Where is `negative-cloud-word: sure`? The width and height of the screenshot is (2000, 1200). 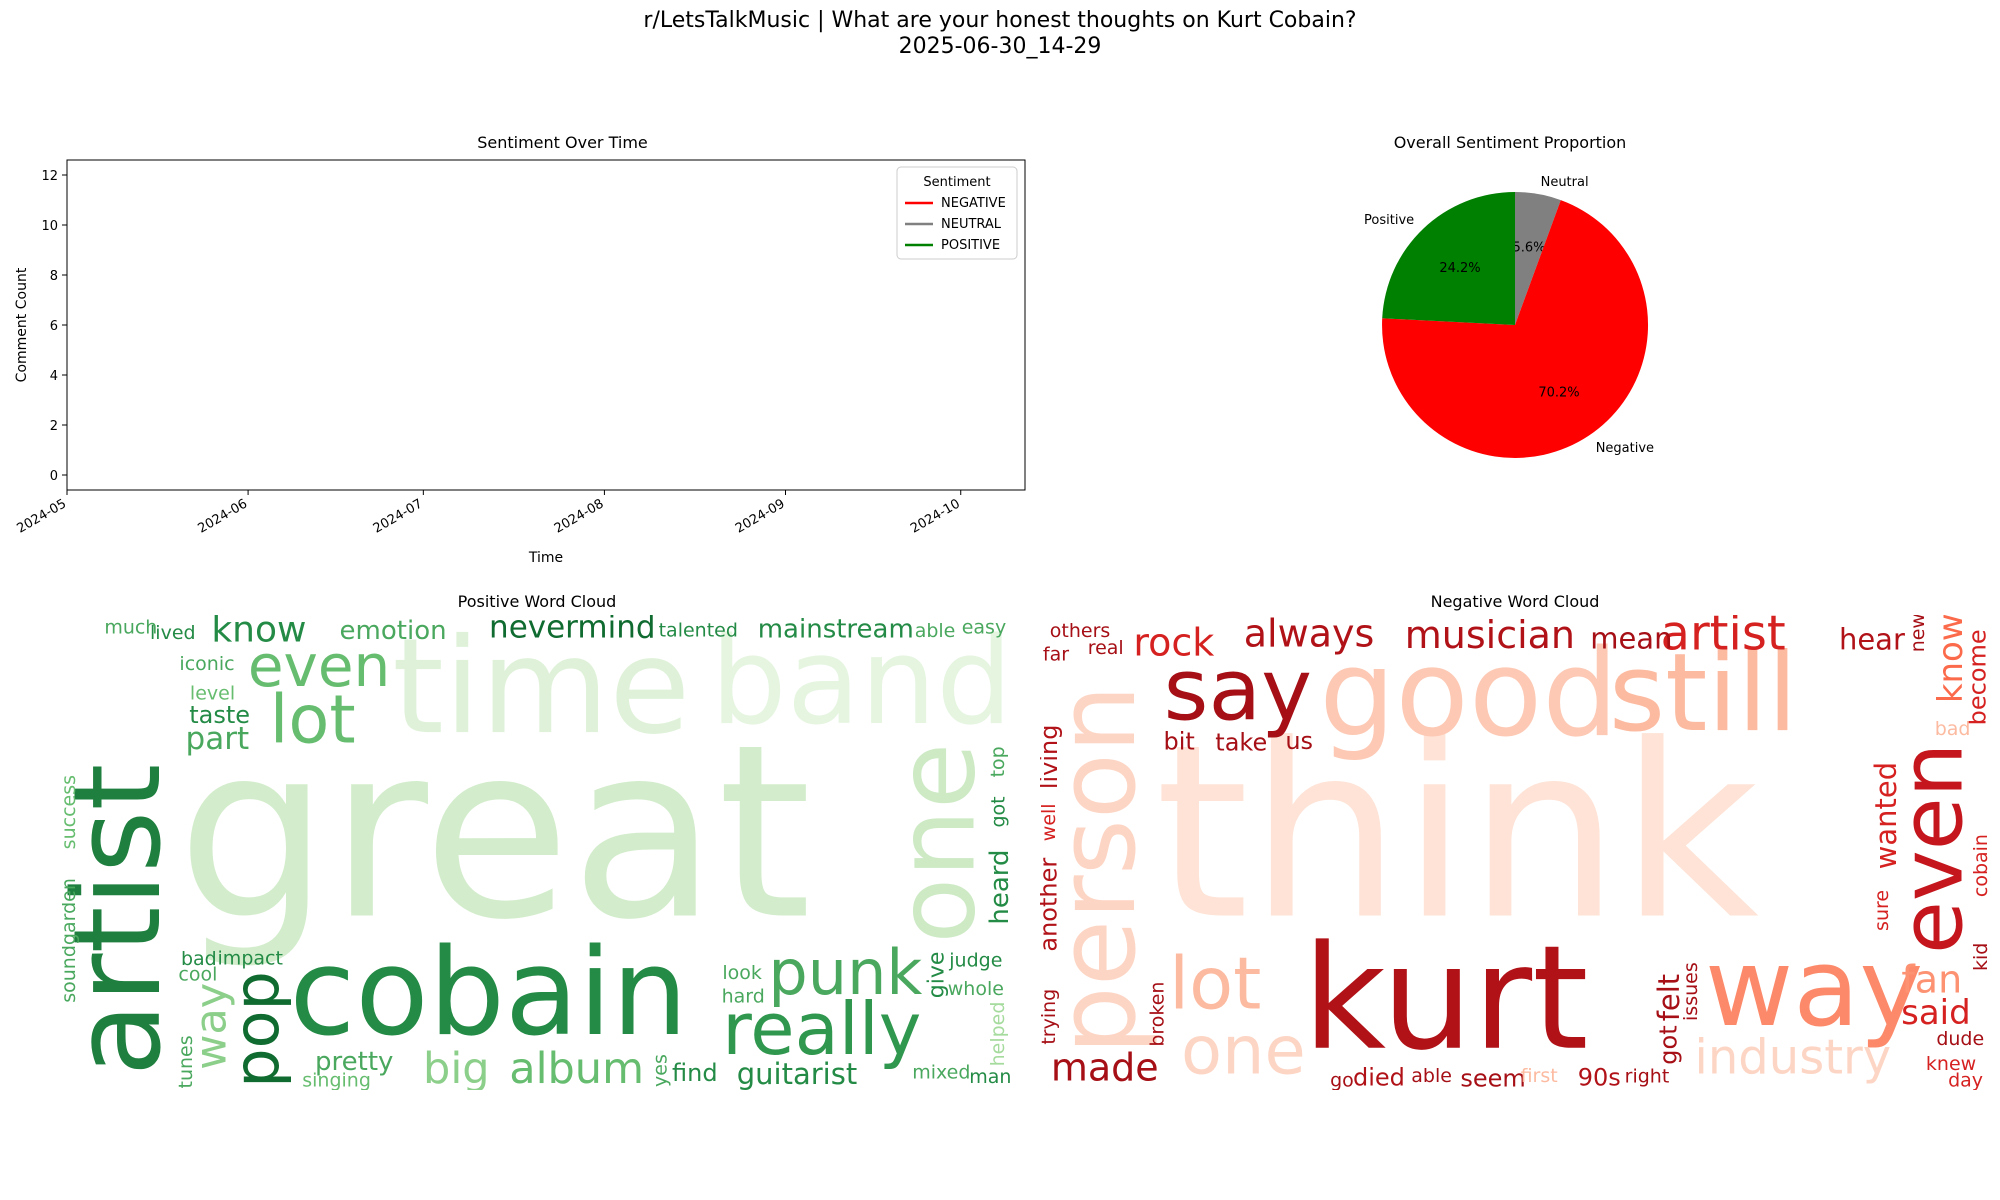 negative-cloud-word: sure is located at coordinates (1882, 910).